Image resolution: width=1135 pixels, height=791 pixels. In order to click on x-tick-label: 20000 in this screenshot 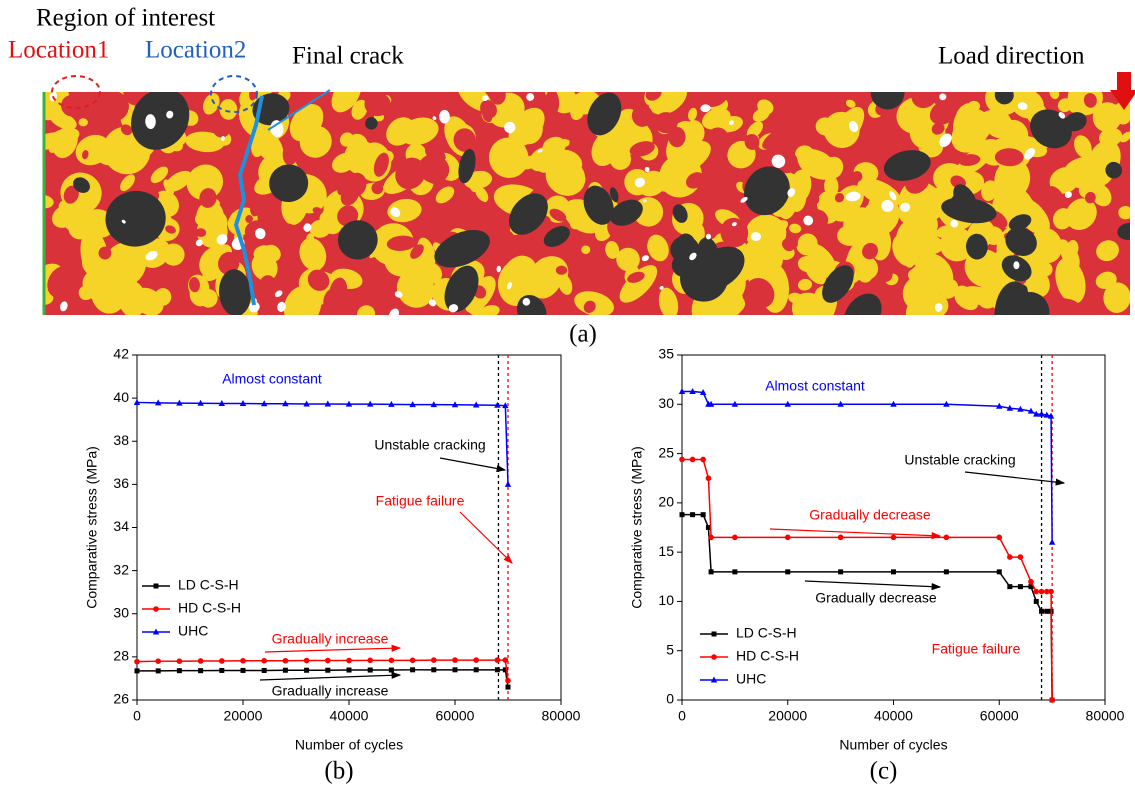, I will do `click(787, 716)`.